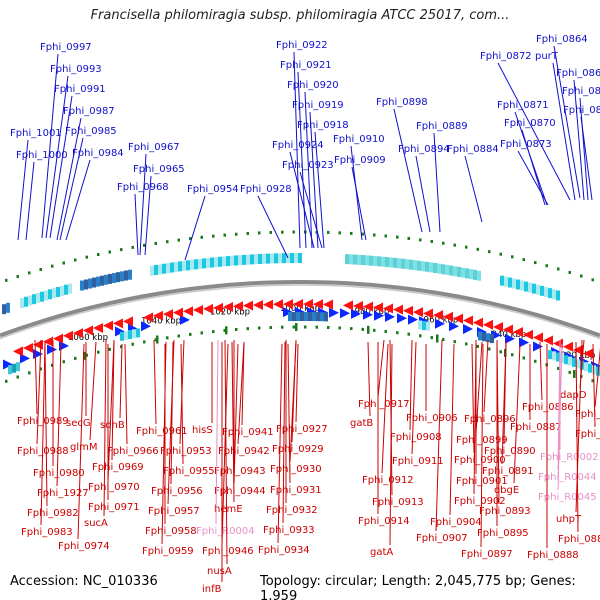  Describe the element at coordinates (59, 473) in the screenshot. I see `gene-label: Fphi_0980` at that location.